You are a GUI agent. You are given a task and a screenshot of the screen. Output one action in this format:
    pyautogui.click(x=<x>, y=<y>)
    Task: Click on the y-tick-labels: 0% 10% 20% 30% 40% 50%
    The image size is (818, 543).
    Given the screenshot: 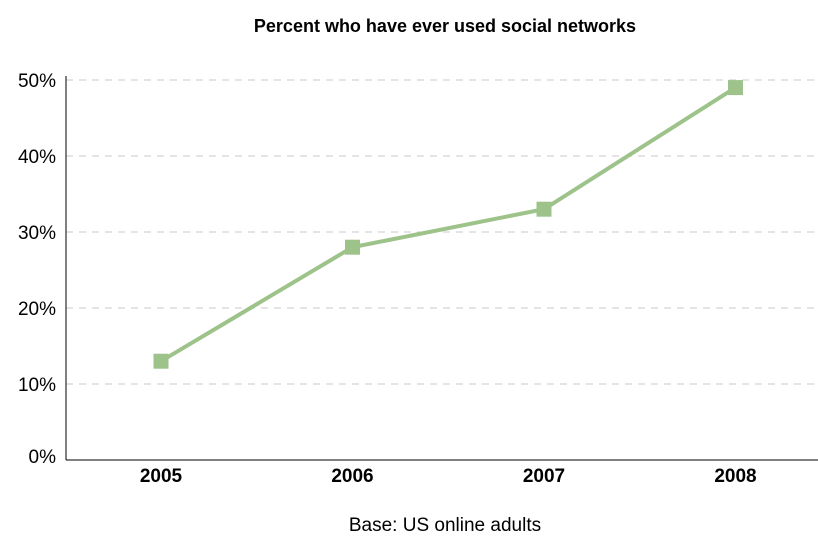 What is the action you would take?
    pyautogui.click(x=37, y=269)
    